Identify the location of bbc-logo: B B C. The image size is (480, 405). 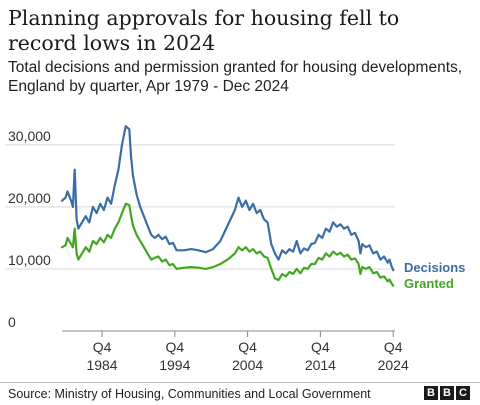
(447, 393).